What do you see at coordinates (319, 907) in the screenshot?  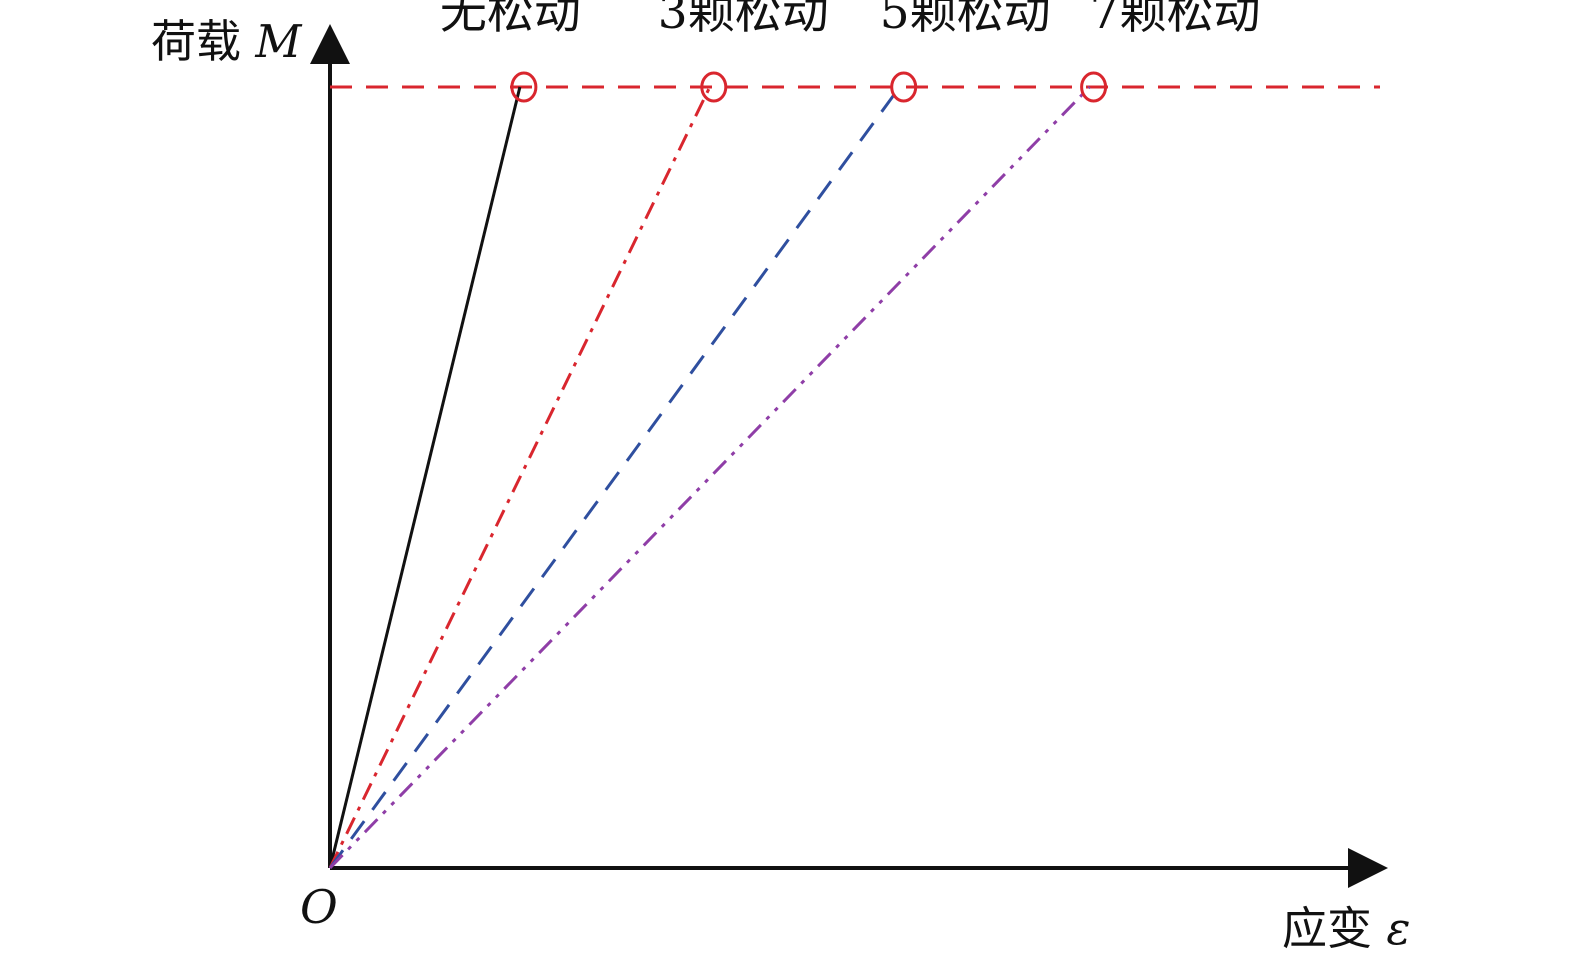 I see `origin-label: O` at bounding box center [319, 907].